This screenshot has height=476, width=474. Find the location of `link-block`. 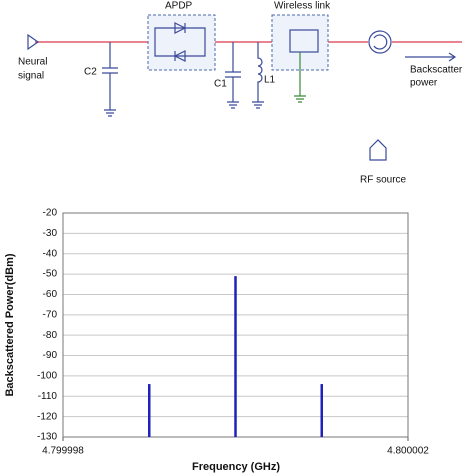

link-block is located at coordinates (304, 41).